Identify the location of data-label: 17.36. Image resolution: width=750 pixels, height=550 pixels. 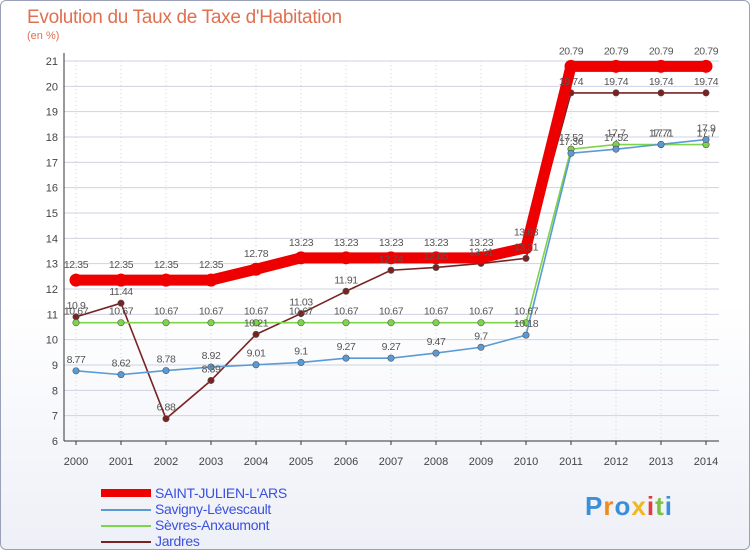
(571, 142).